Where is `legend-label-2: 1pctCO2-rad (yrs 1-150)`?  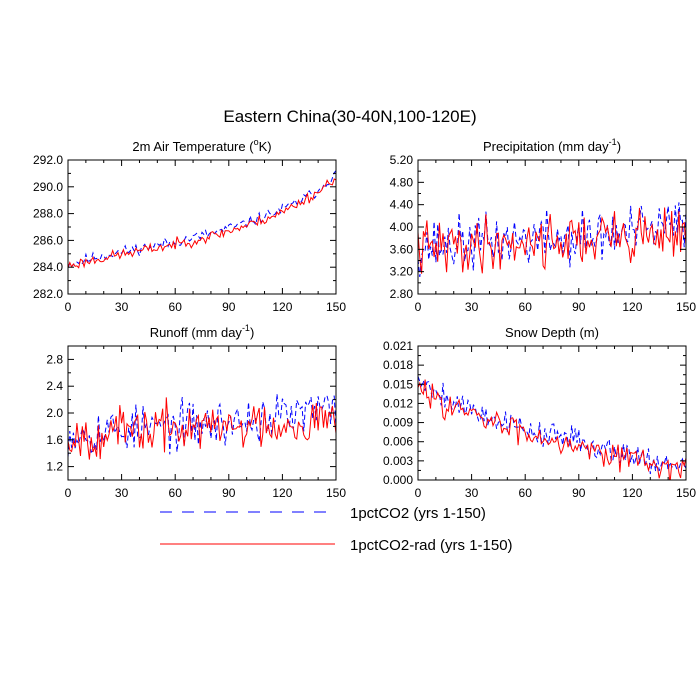
legend-label-2: 1pctCO2-rad (yrs 1-150) is located at coordinates (431, 545).